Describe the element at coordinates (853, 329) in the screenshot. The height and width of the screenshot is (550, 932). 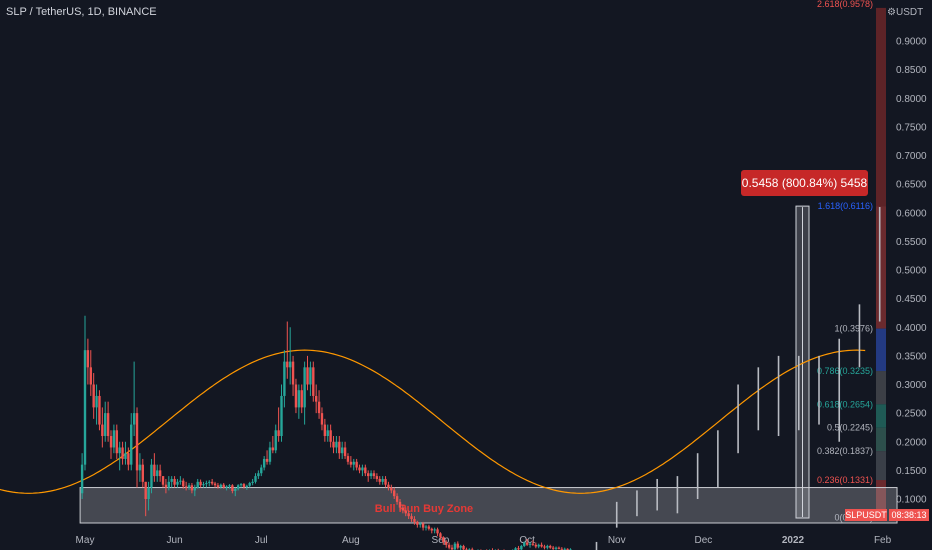
I see `fib-level-label: 1(0.3976)` at that location.